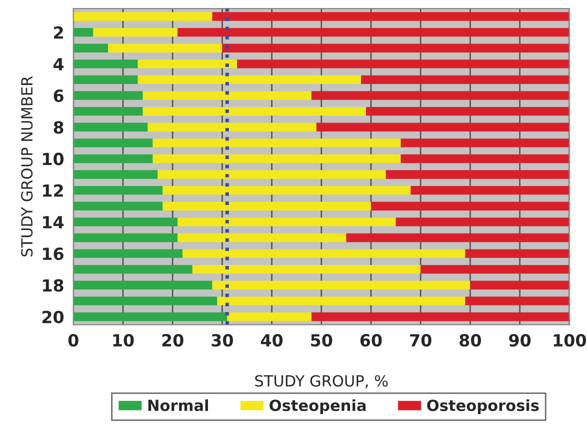 This screenshot has height=430, width=587. What do you see at coordinates (59, 127) in the screenshot?
I see `y-tick-label: 8` at bounding box center [59, 127].